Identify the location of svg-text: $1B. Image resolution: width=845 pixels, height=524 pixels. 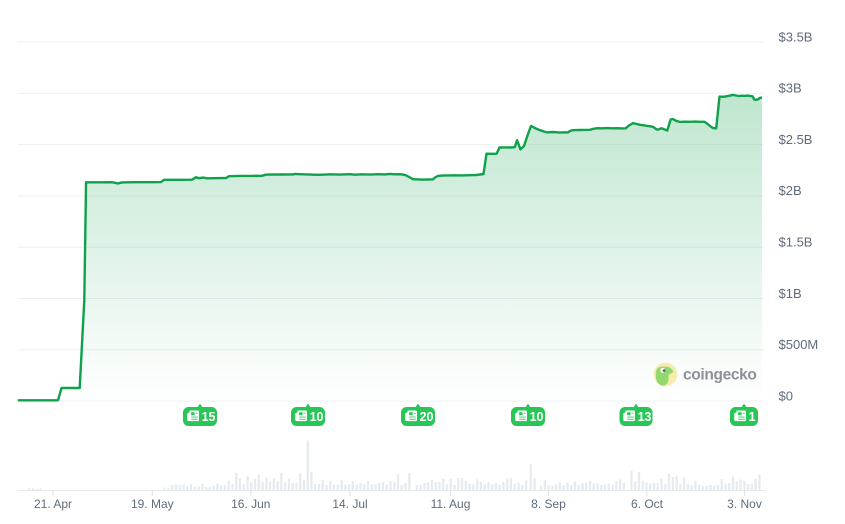
(790, 293).